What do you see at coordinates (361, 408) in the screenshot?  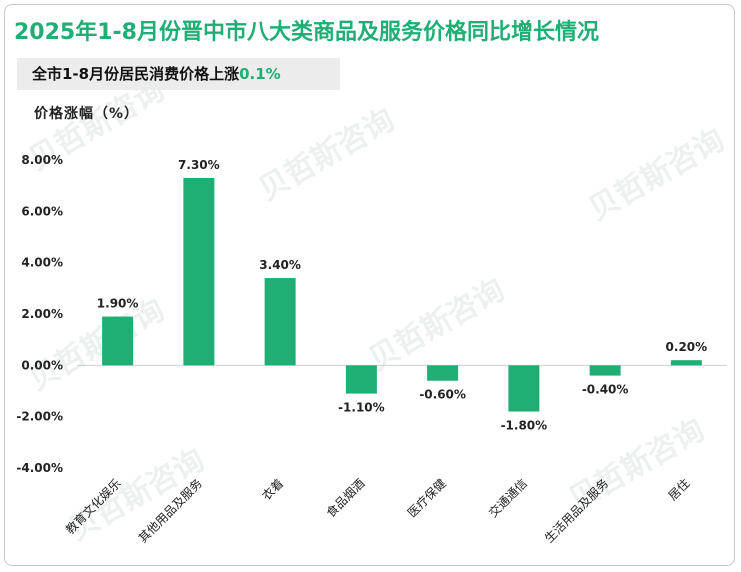 I see `data-label: -1.10%` at bounding box center [361, 408].